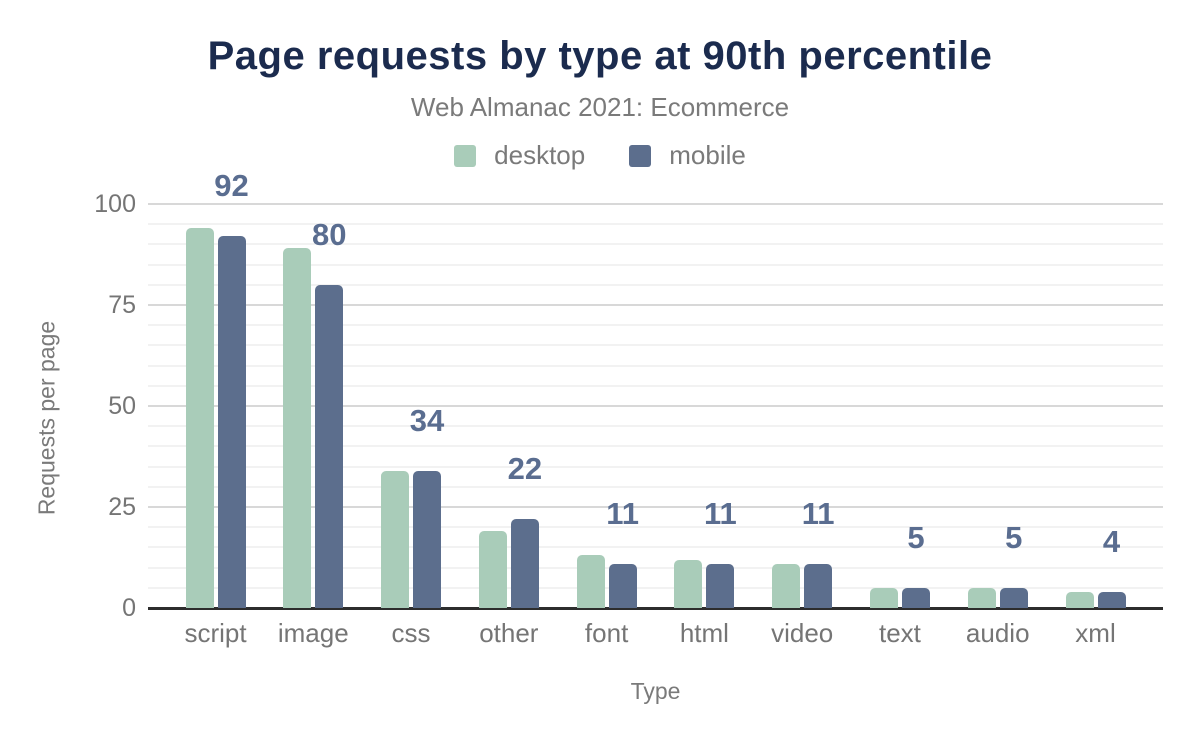 The image size is (1200, 742). What do you see at coordinates (1079, 599) in the screenshot?
I see `bar-desktop-xml` at bounding box center [1079, 599].